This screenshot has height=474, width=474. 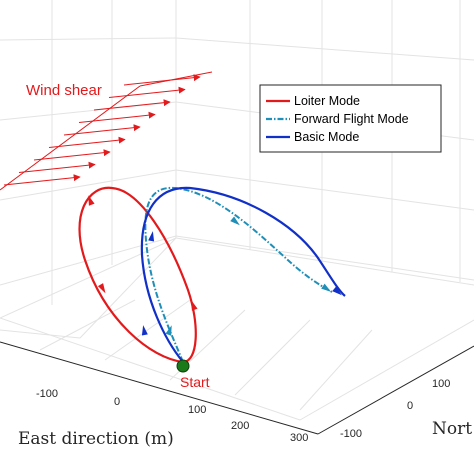 I want to click on tick-labels: -100 0 100 200 300 100 0 -100, so click(x=243, y=411).